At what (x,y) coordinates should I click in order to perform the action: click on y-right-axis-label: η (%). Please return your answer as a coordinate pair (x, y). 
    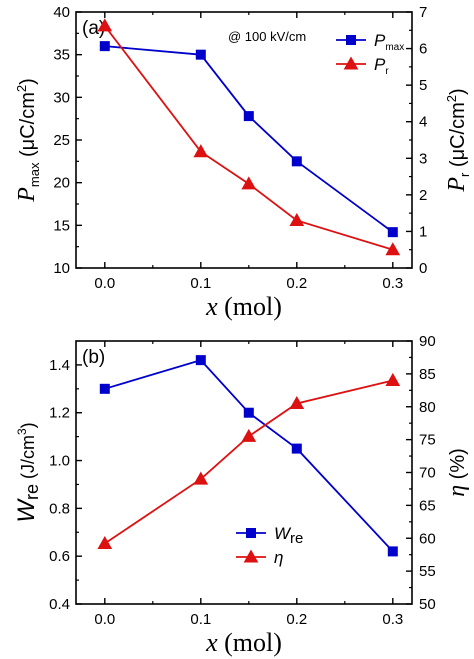
    Looking at the image, I should click on (457, 472).